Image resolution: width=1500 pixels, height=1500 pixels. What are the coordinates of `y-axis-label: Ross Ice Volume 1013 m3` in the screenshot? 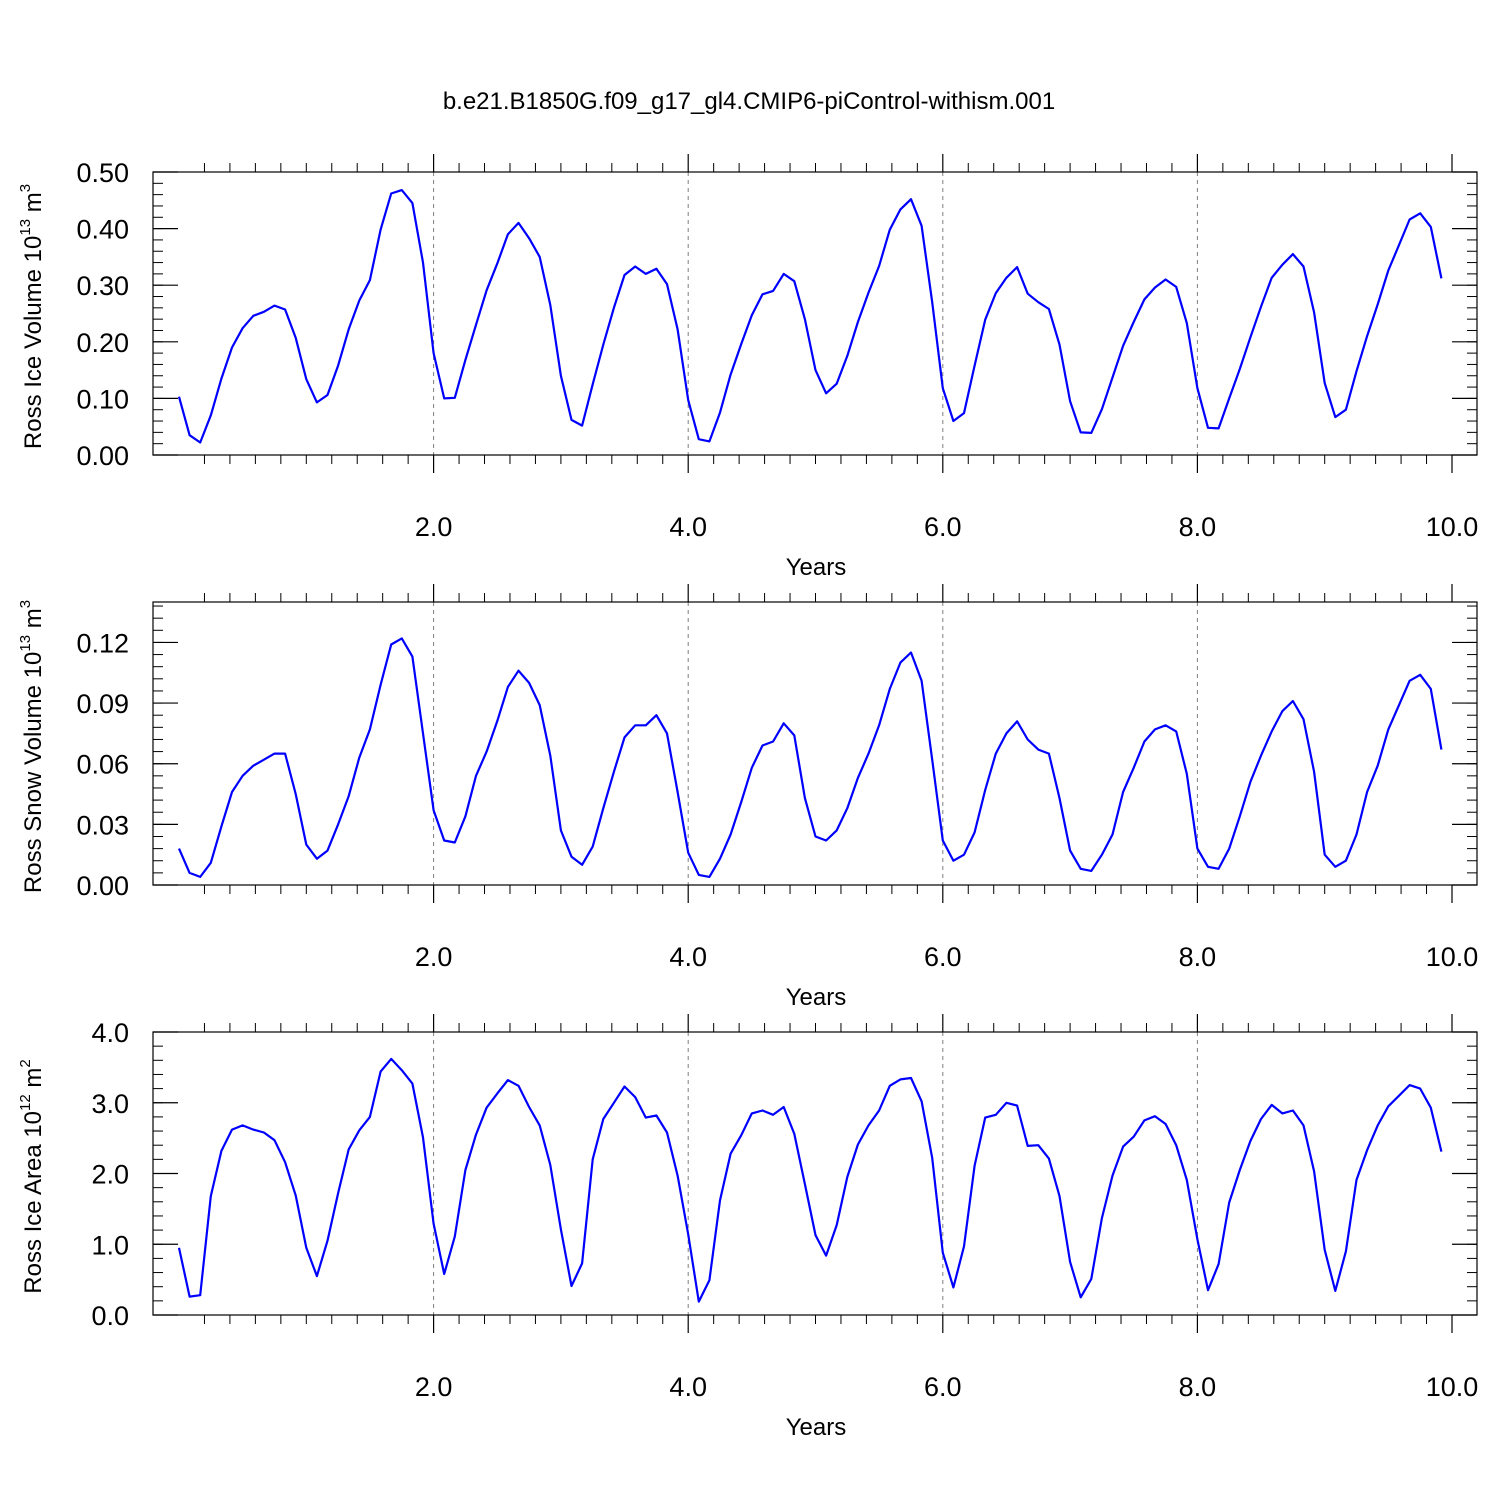 It's located at (32, 316).